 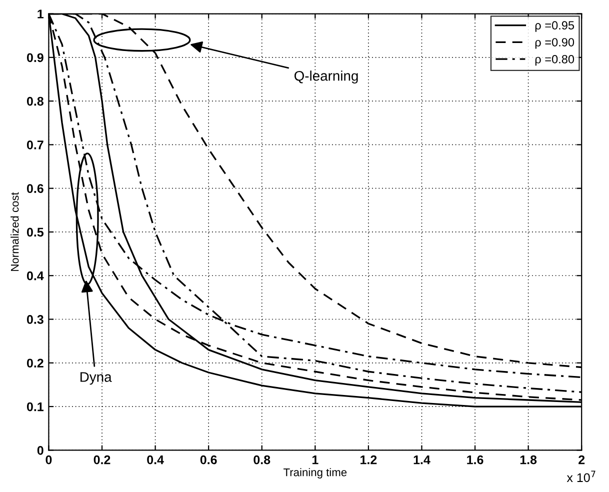 I want to click on y-tick-label: 0.2, so click(x=35, y=363).